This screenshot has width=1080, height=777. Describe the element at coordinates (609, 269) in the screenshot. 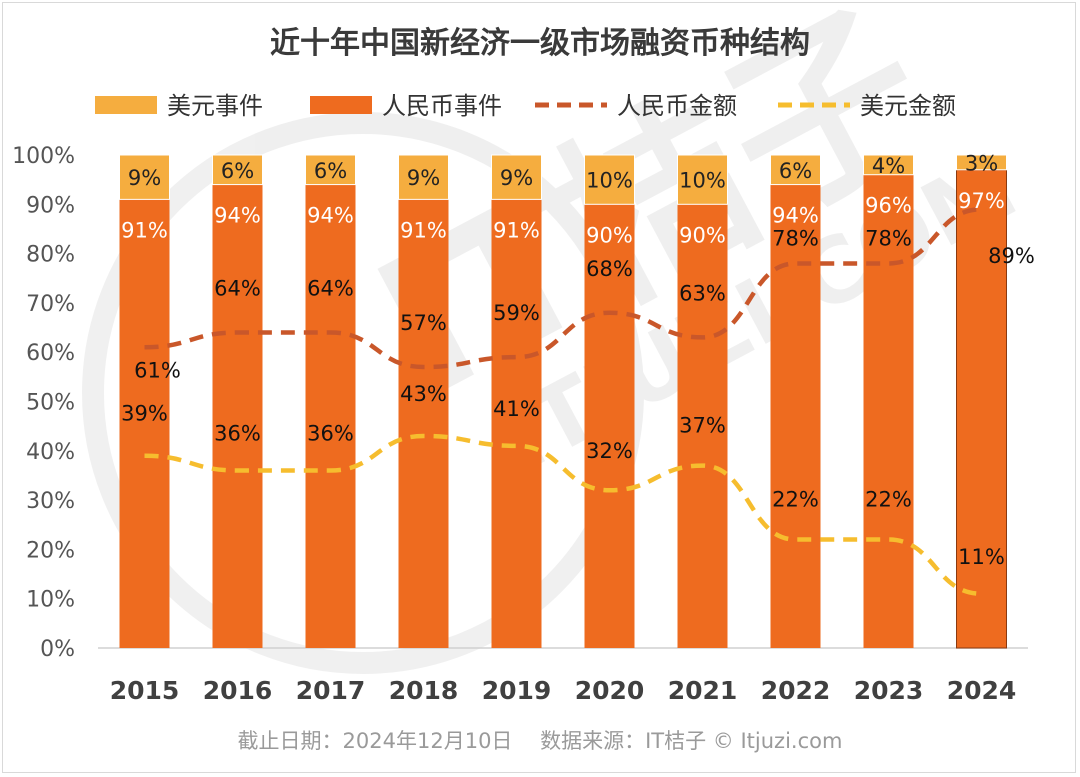

I see `label-rmb-amount: 68%` at that location.